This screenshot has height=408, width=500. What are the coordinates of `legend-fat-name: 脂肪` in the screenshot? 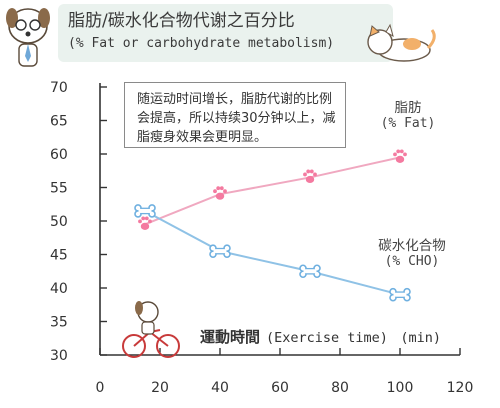 It's located at (408, 108).